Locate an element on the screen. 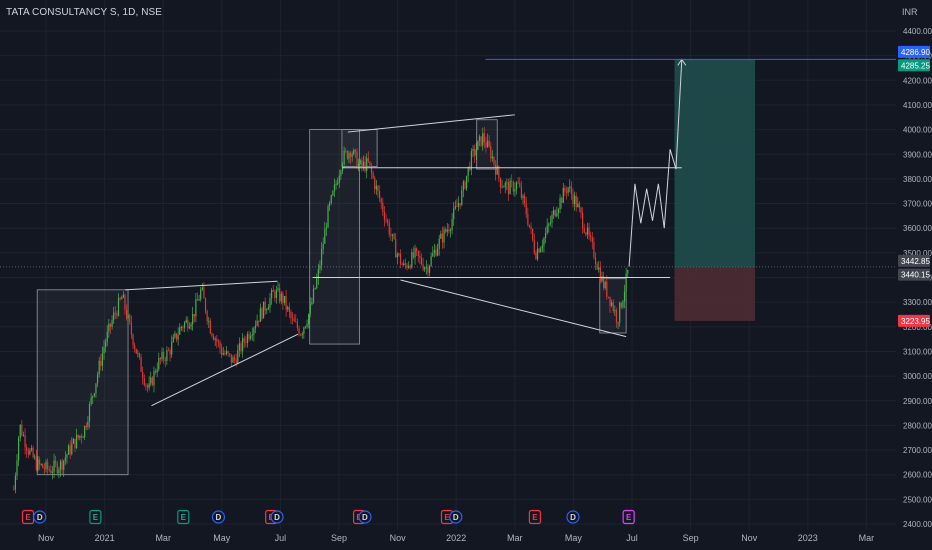 This screenshot has height=550, width=932. symbol-title: TATA CONSULTANCY S, 1D, NSE is located at coordinates (84, 12).